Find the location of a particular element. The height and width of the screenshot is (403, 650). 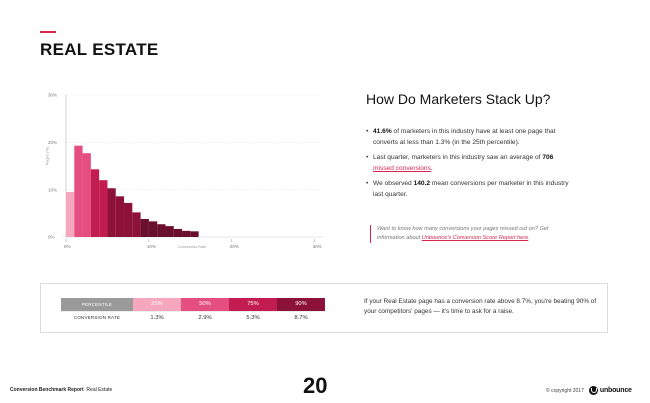

stat-value: 41.6% is located at coordinates (382, 131).